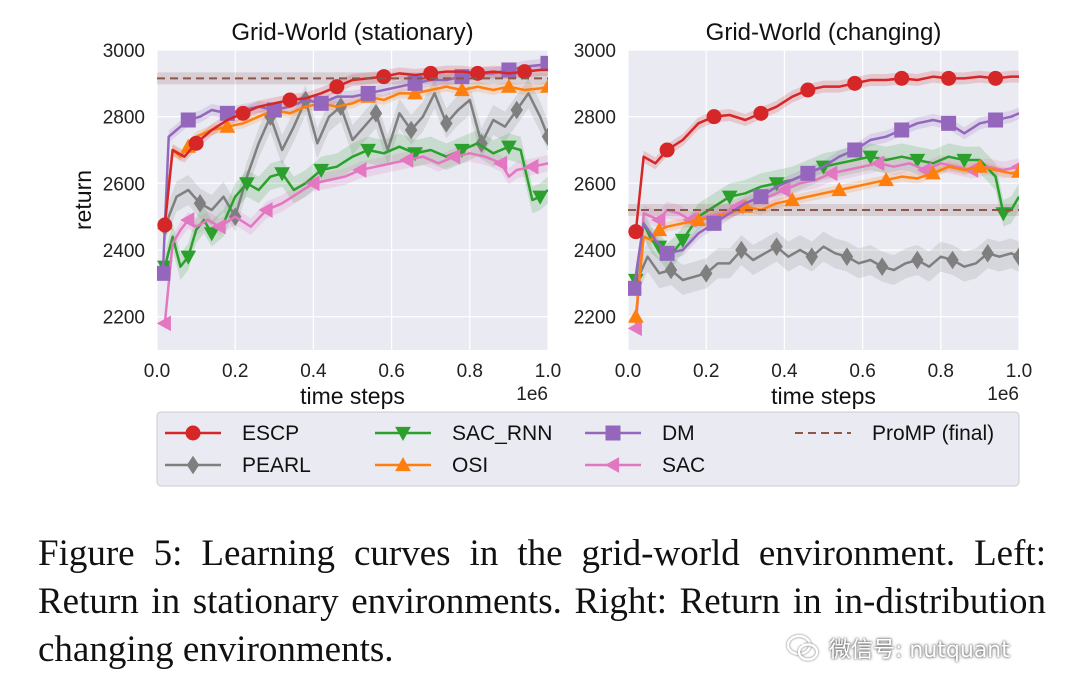 The image size is (1080, 697). What do you see at coordinates (894, 433) in the screenshot?
I see `legend-entry-promp-final: ProMP (final)` at bounding box center [894, 433].